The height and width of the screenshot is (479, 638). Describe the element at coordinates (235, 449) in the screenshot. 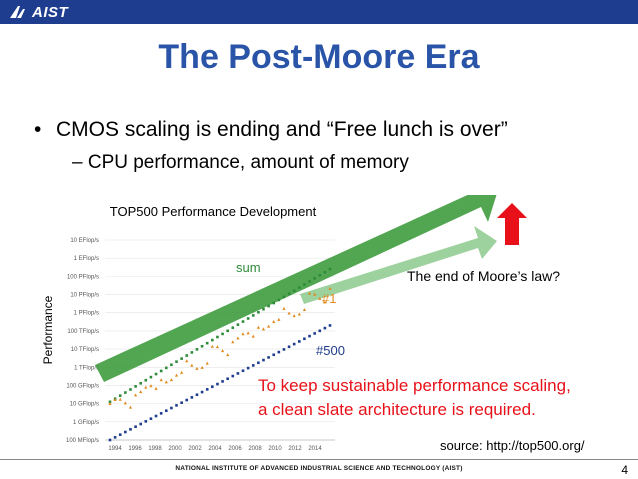

I see `x-tick-label: 2006` at that location.